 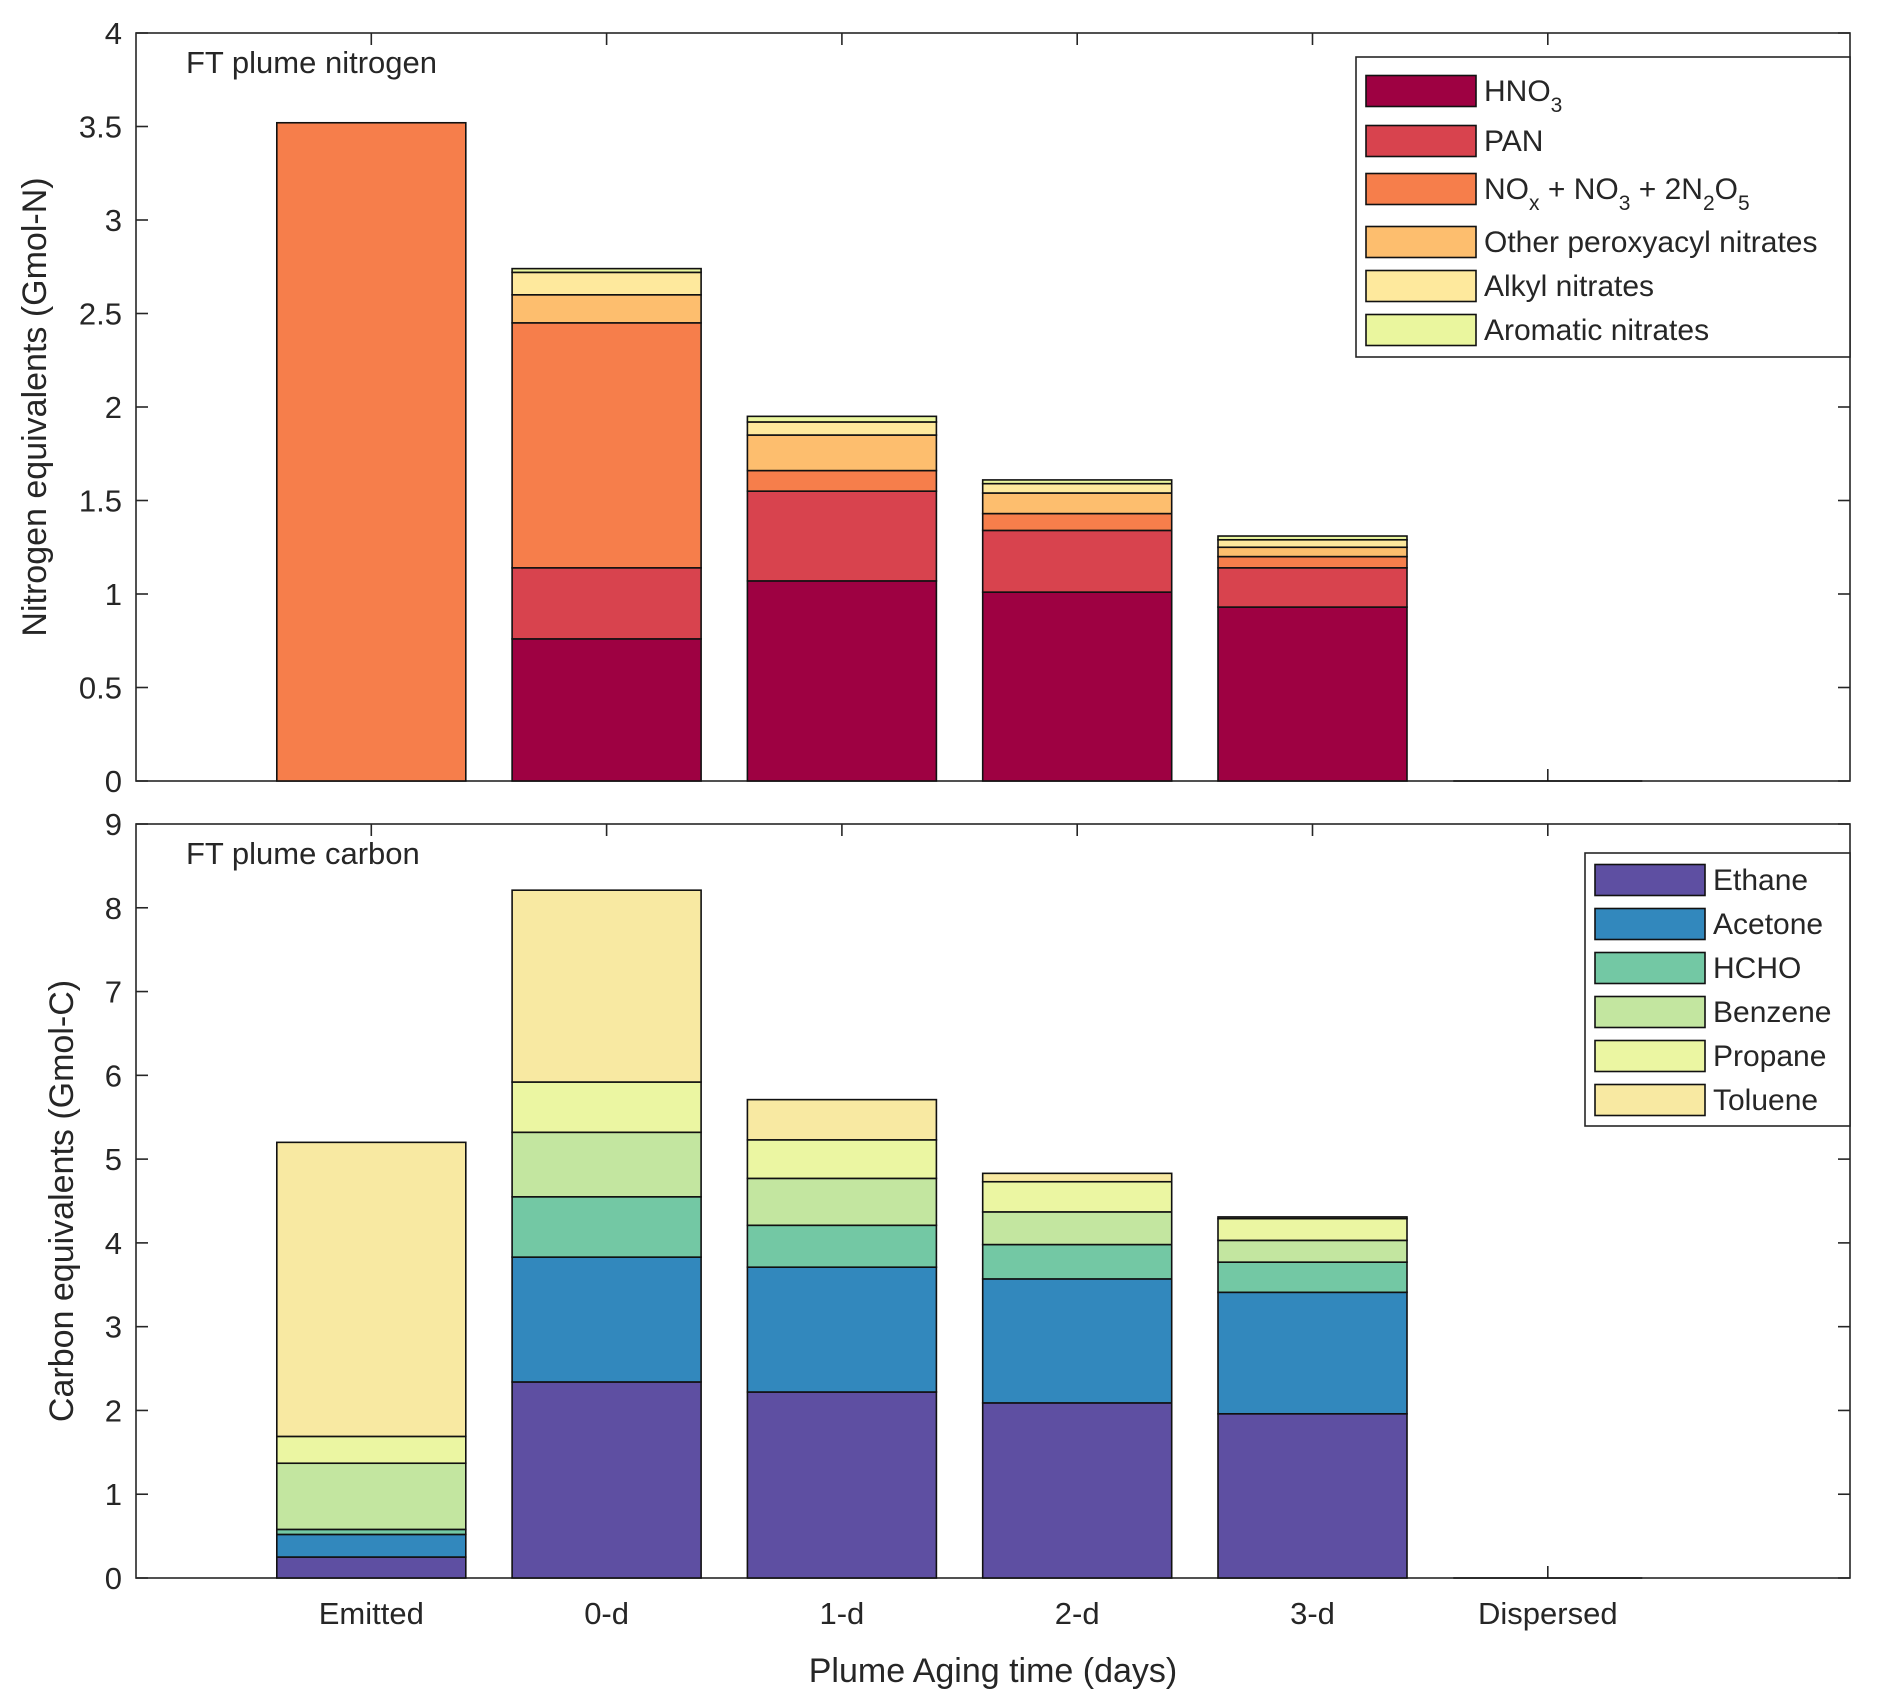 I want to click on bar-toluene-2-d, so click(x=1077, y=1177).